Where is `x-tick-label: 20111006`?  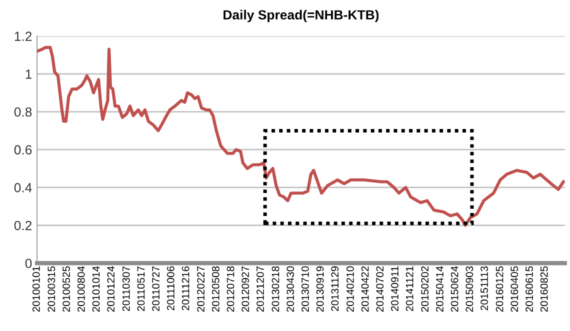 x-tick-label: 20111006 is located at coordinates (170, 288).